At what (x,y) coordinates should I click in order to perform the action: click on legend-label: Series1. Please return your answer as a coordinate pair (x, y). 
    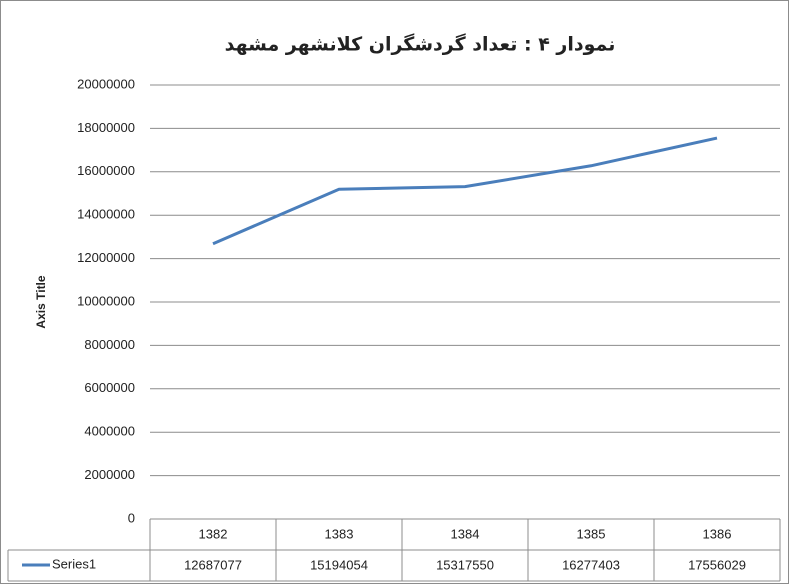
    Looking at the image, I should click on (74, 563).